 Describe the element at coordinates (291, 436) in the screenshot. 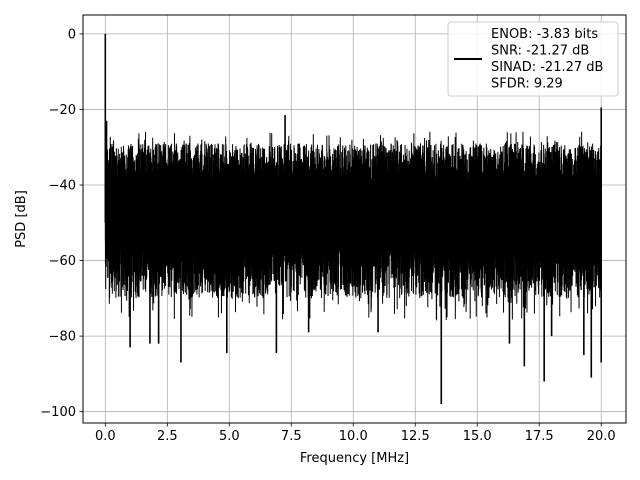

I see `x-tick-label: 7.5` at that location.